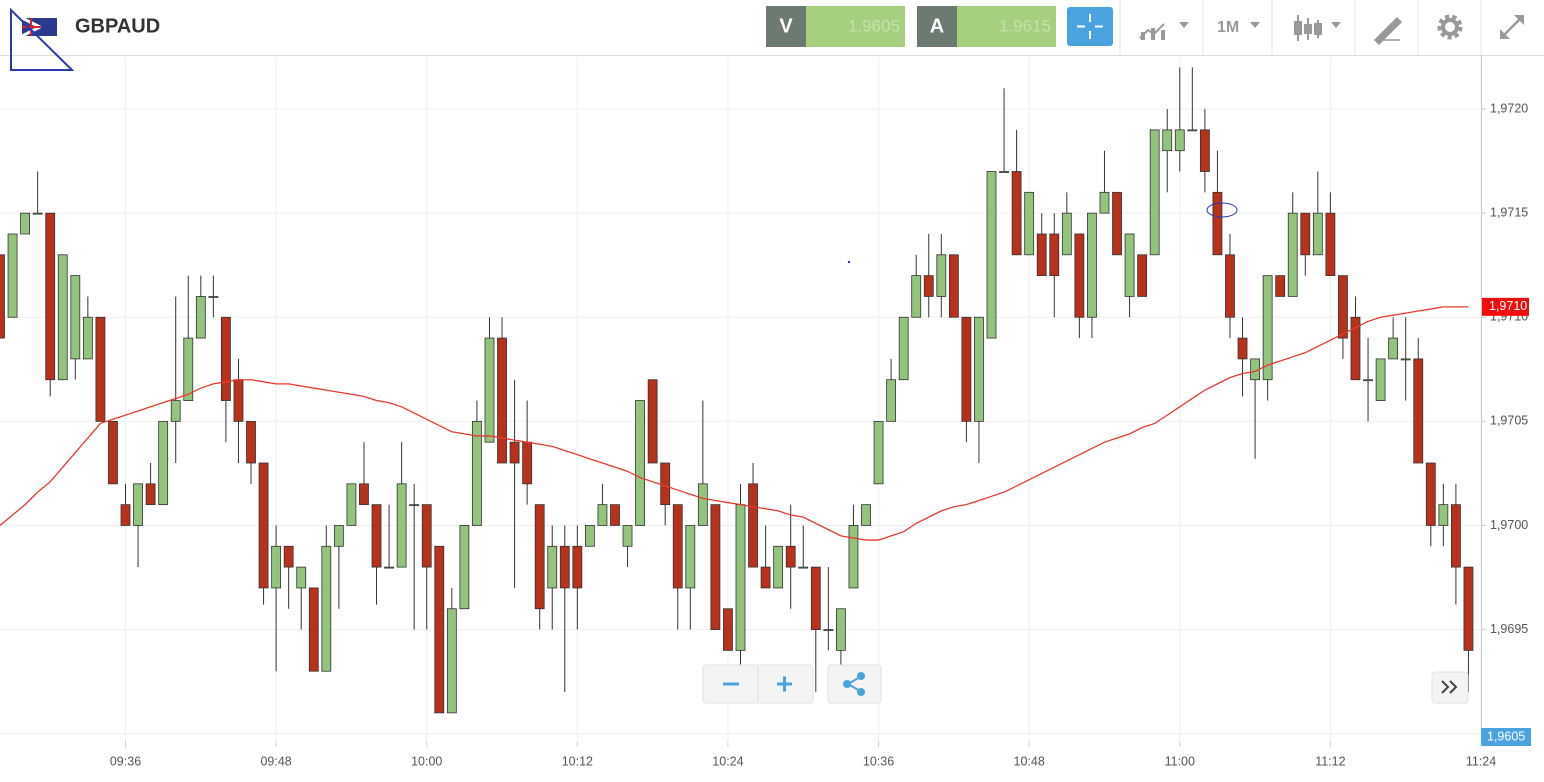 The width and height of the screenshot is (1544, 782). Describe the element at coordinates (1180, 761) in the screenshot. I see `x-tick-label: 11:00` at that location.